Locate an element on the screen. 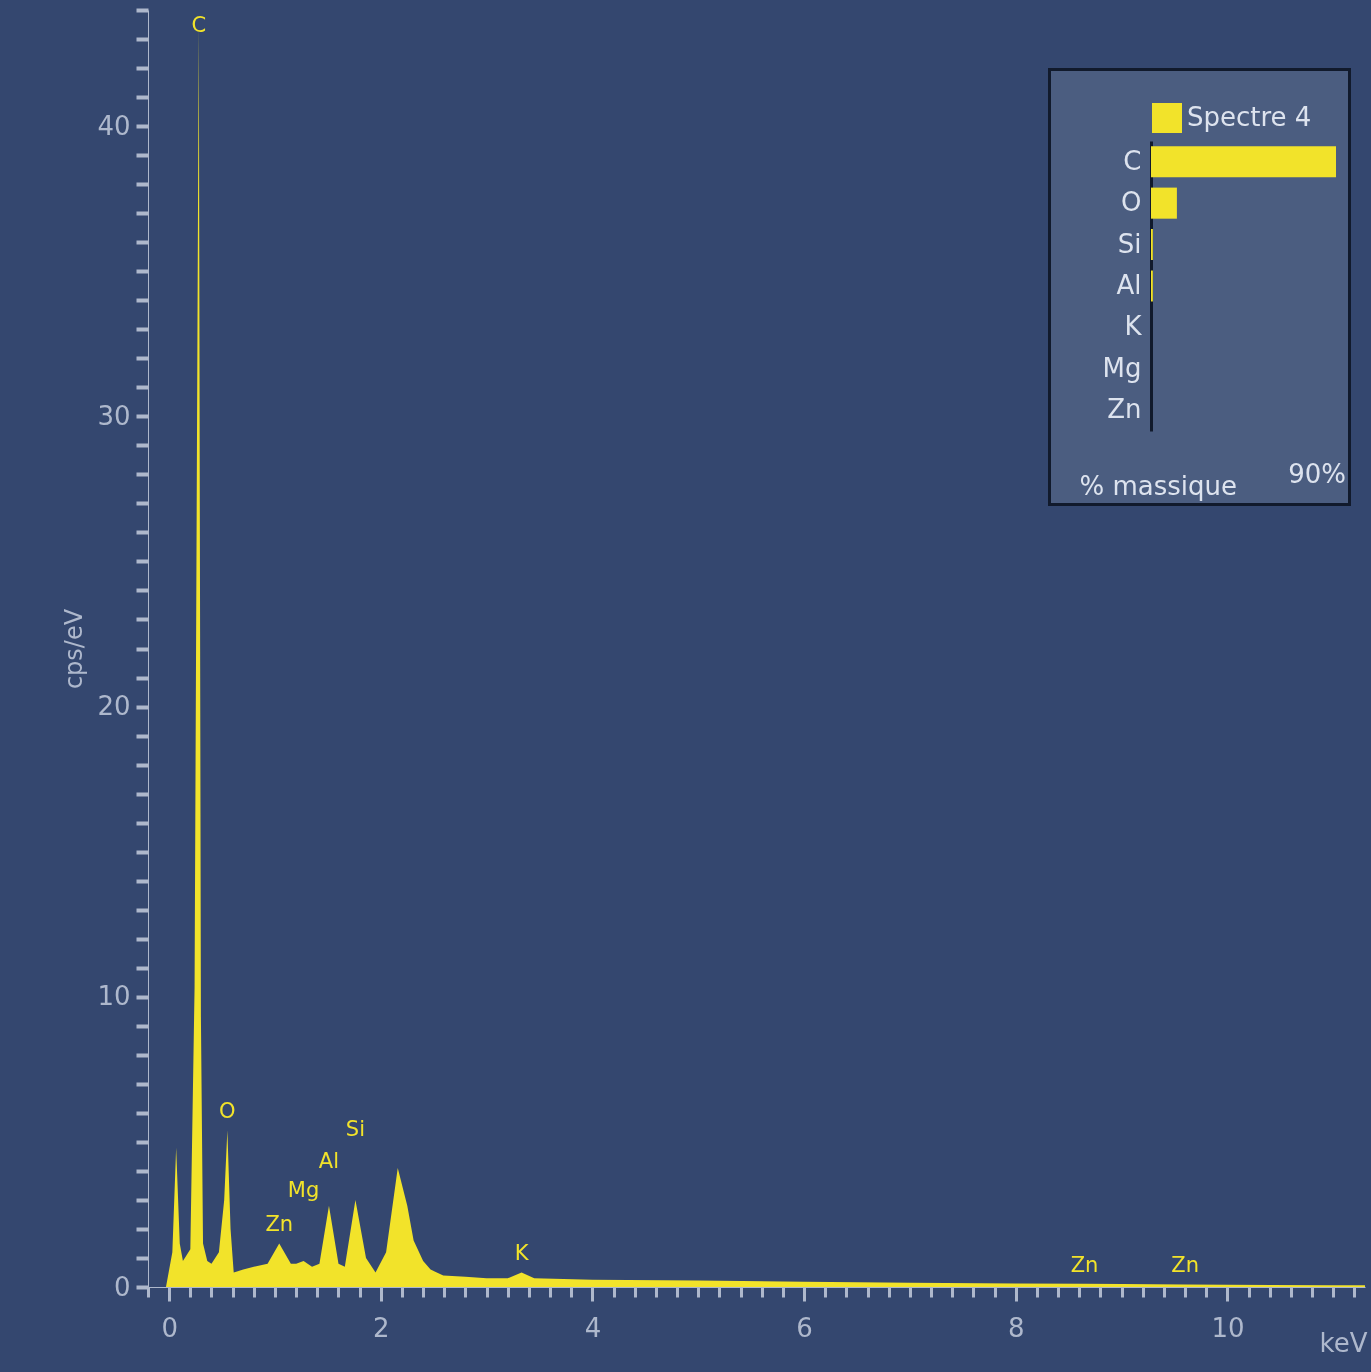  y-tick-label: Si is located at coordinates (1129, 243).